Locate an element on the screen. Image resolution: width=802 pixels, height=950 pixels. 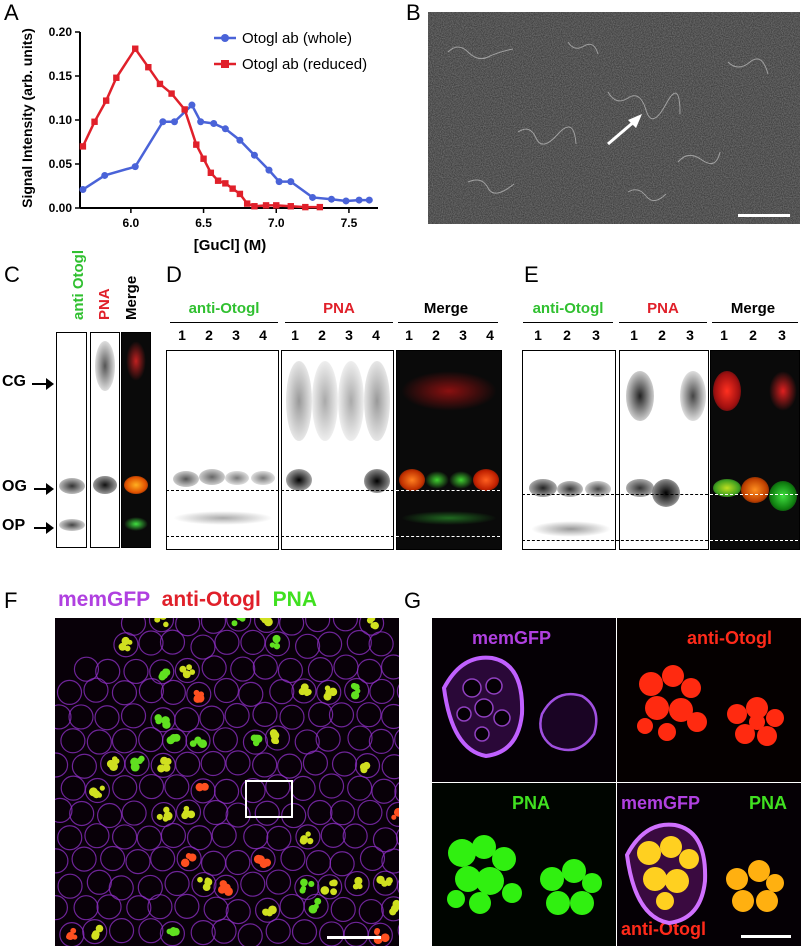
column-label-pna: PNA is located at coordinates (104, 304).